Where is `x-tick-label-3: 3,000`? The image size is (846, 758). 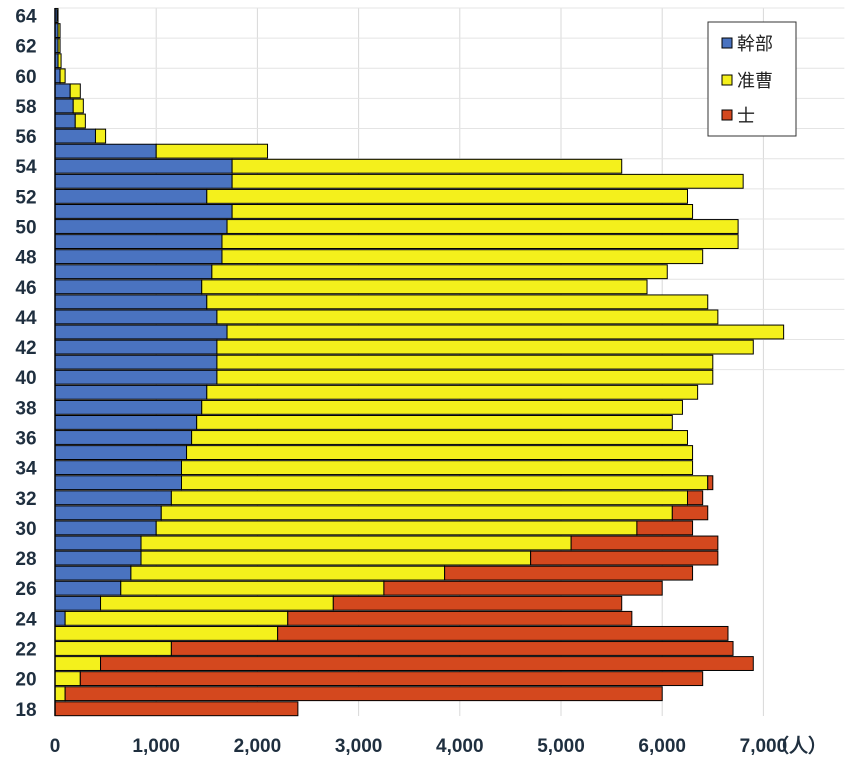 x-tick-label-3: 3,000 is located at coordinates (359, 746).